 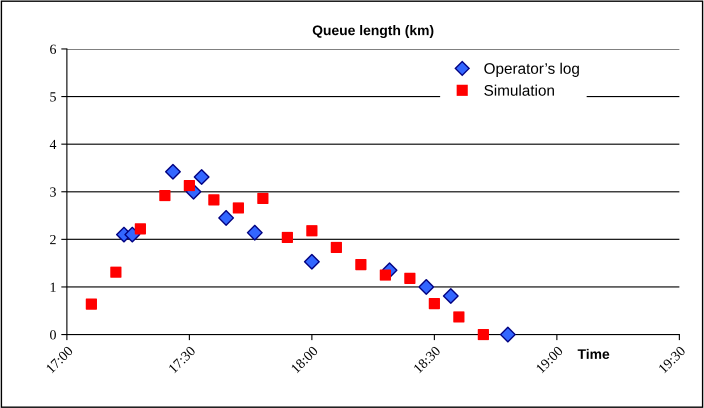 I want to click on legend-label: Simulation, so click(x=519, y=90).